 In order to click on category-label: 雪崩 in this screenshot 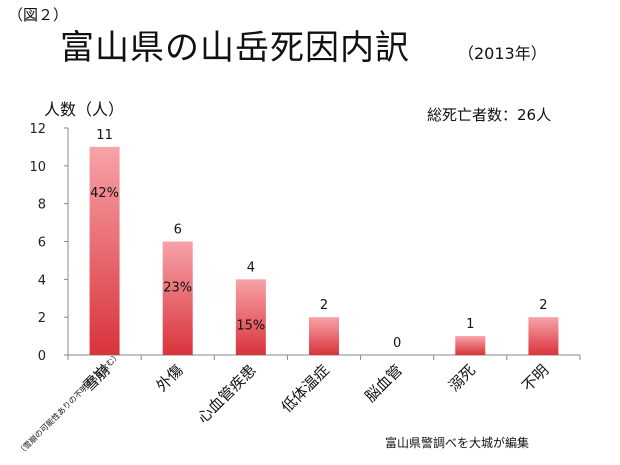, I will do `click(96, 378)`.